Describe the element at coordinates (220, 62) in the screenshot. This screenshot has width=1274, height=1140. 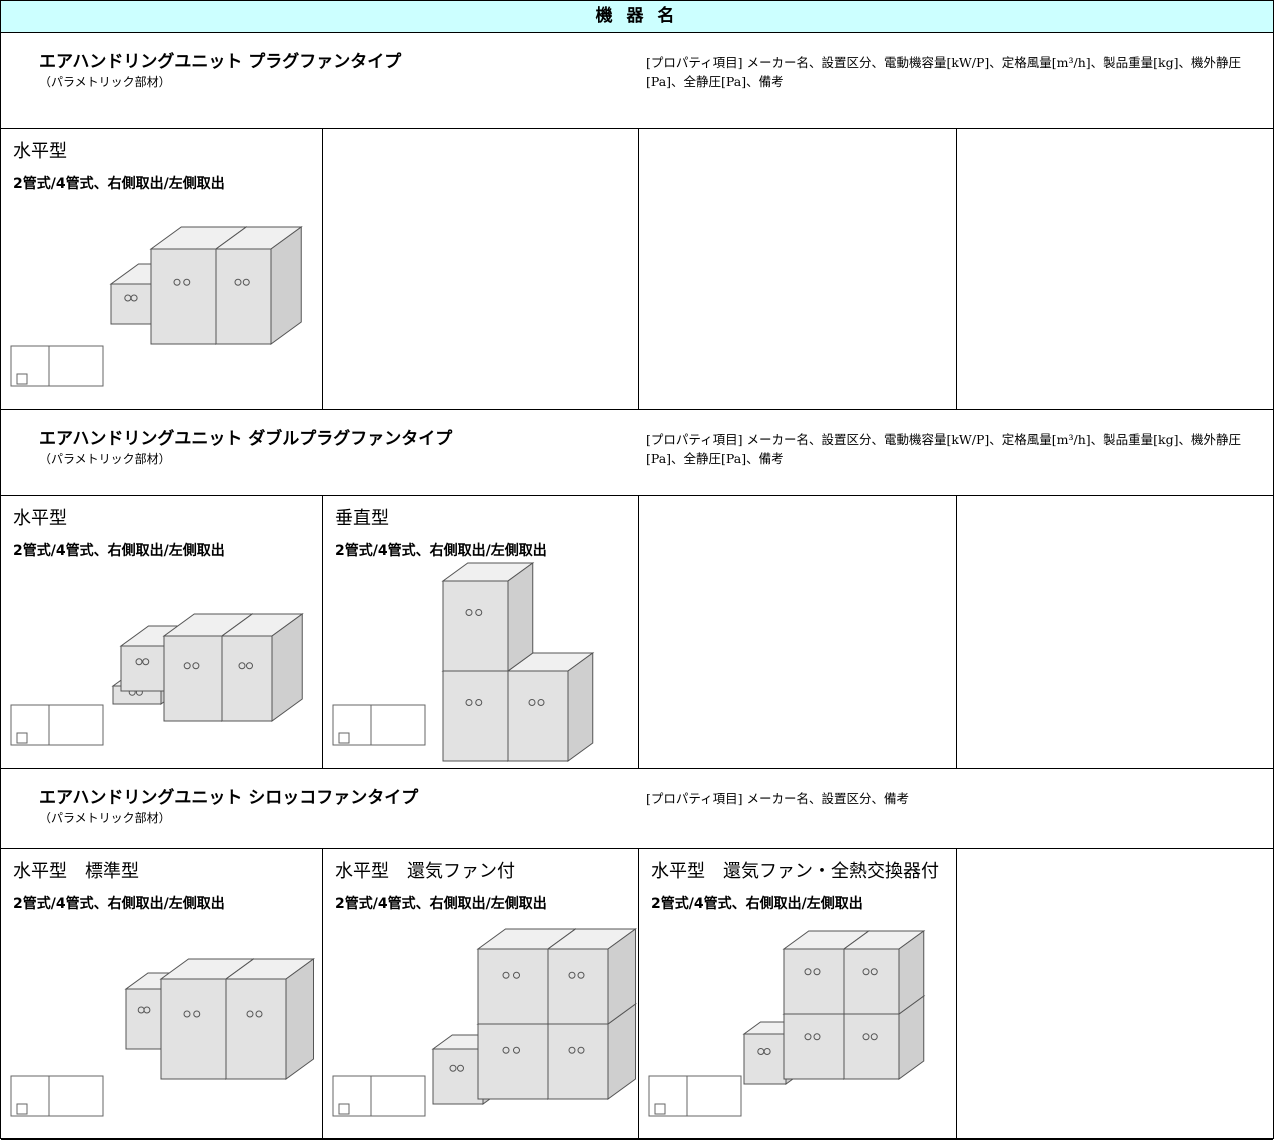
I see `section-title: エアハンドリングユニット プラグファンタイプ` at that location.